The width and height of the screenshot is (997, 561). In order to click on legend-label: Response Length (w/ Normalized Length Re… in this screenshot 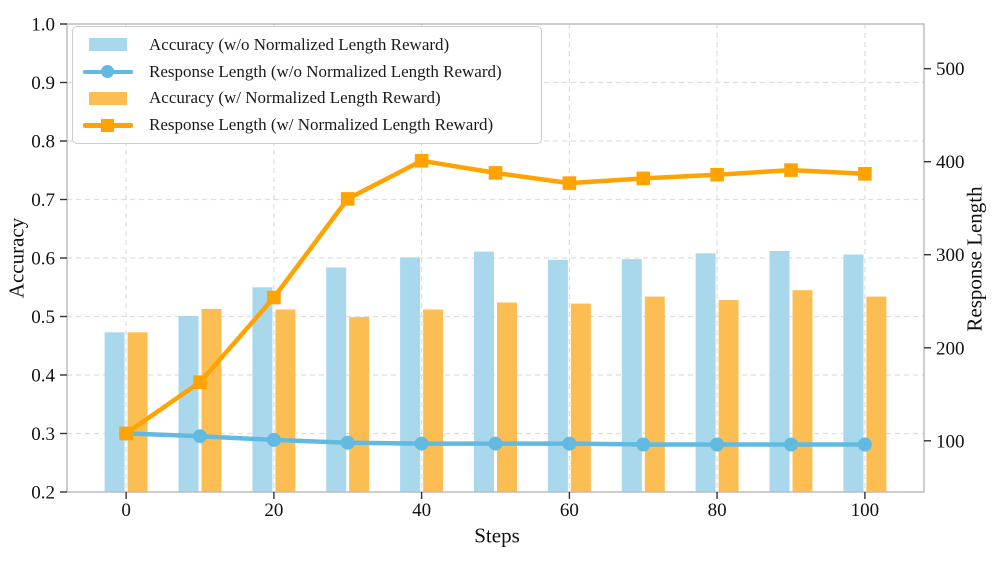, I will do `click(321, 125)`.